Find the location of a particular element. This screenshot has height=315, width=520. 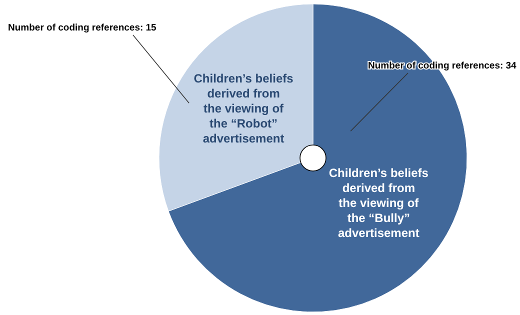

slice-label: Children’s beliefs derived from the viewing of the “Bully” advertisement is located at coordinates (378, 203).